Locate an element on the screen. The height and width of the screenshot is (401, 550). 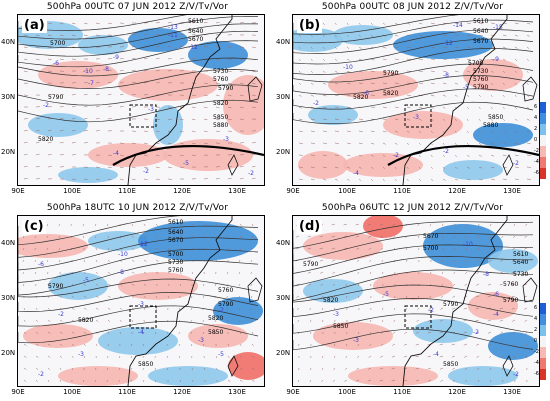
panel-label: (b) is located at coordinates (310, 25).